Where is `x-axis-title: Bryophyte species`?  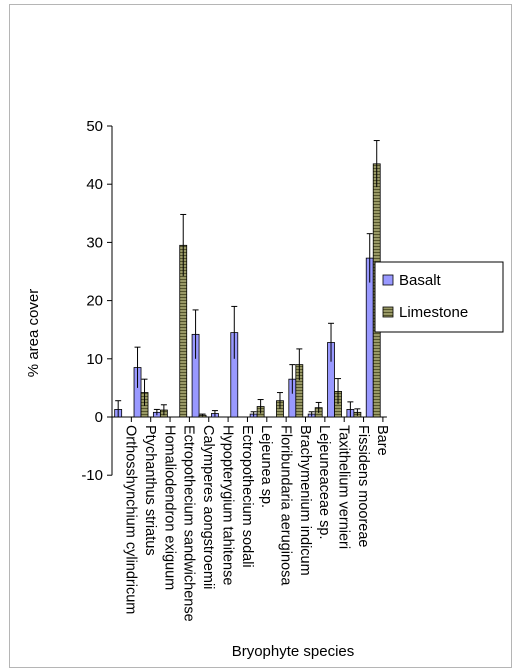 x-axis-title: Bryophyte species is located at coordinates (293, 651).